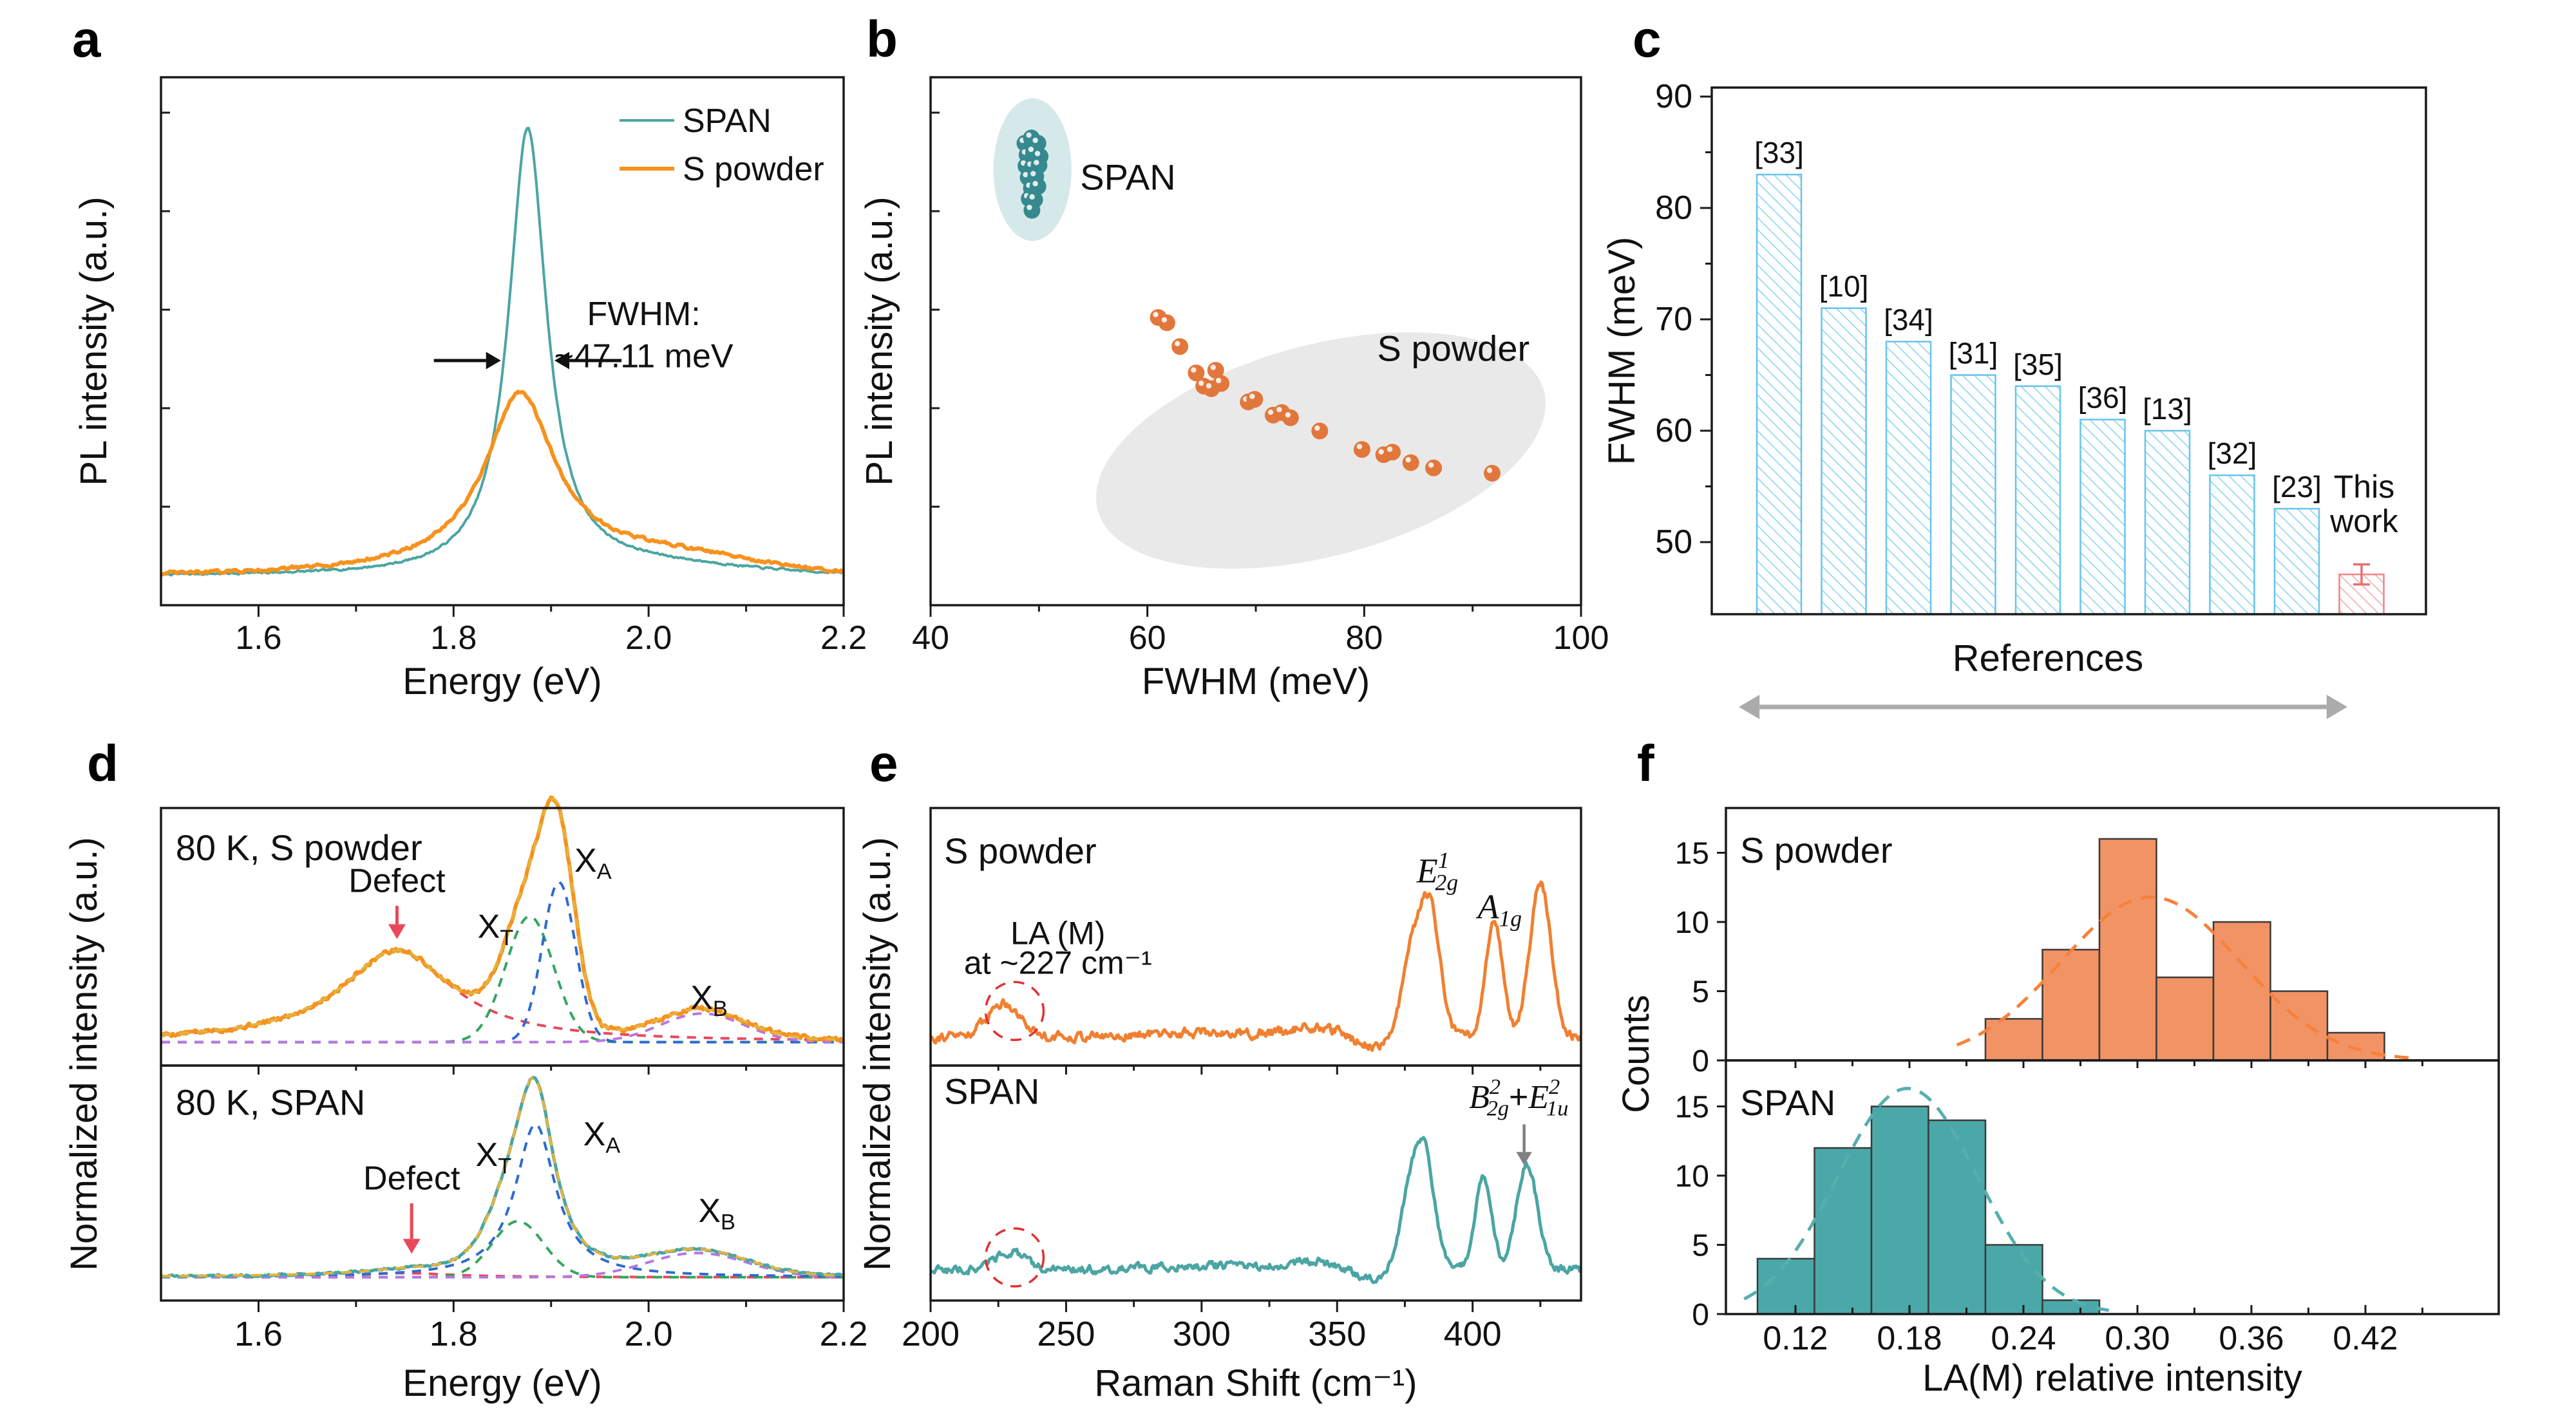 The image size is (2576, 1419). What do you see at coordinates (1256, 1210) in the screenshot?
I see `data-curve` at bounding box center [1256, 1210].